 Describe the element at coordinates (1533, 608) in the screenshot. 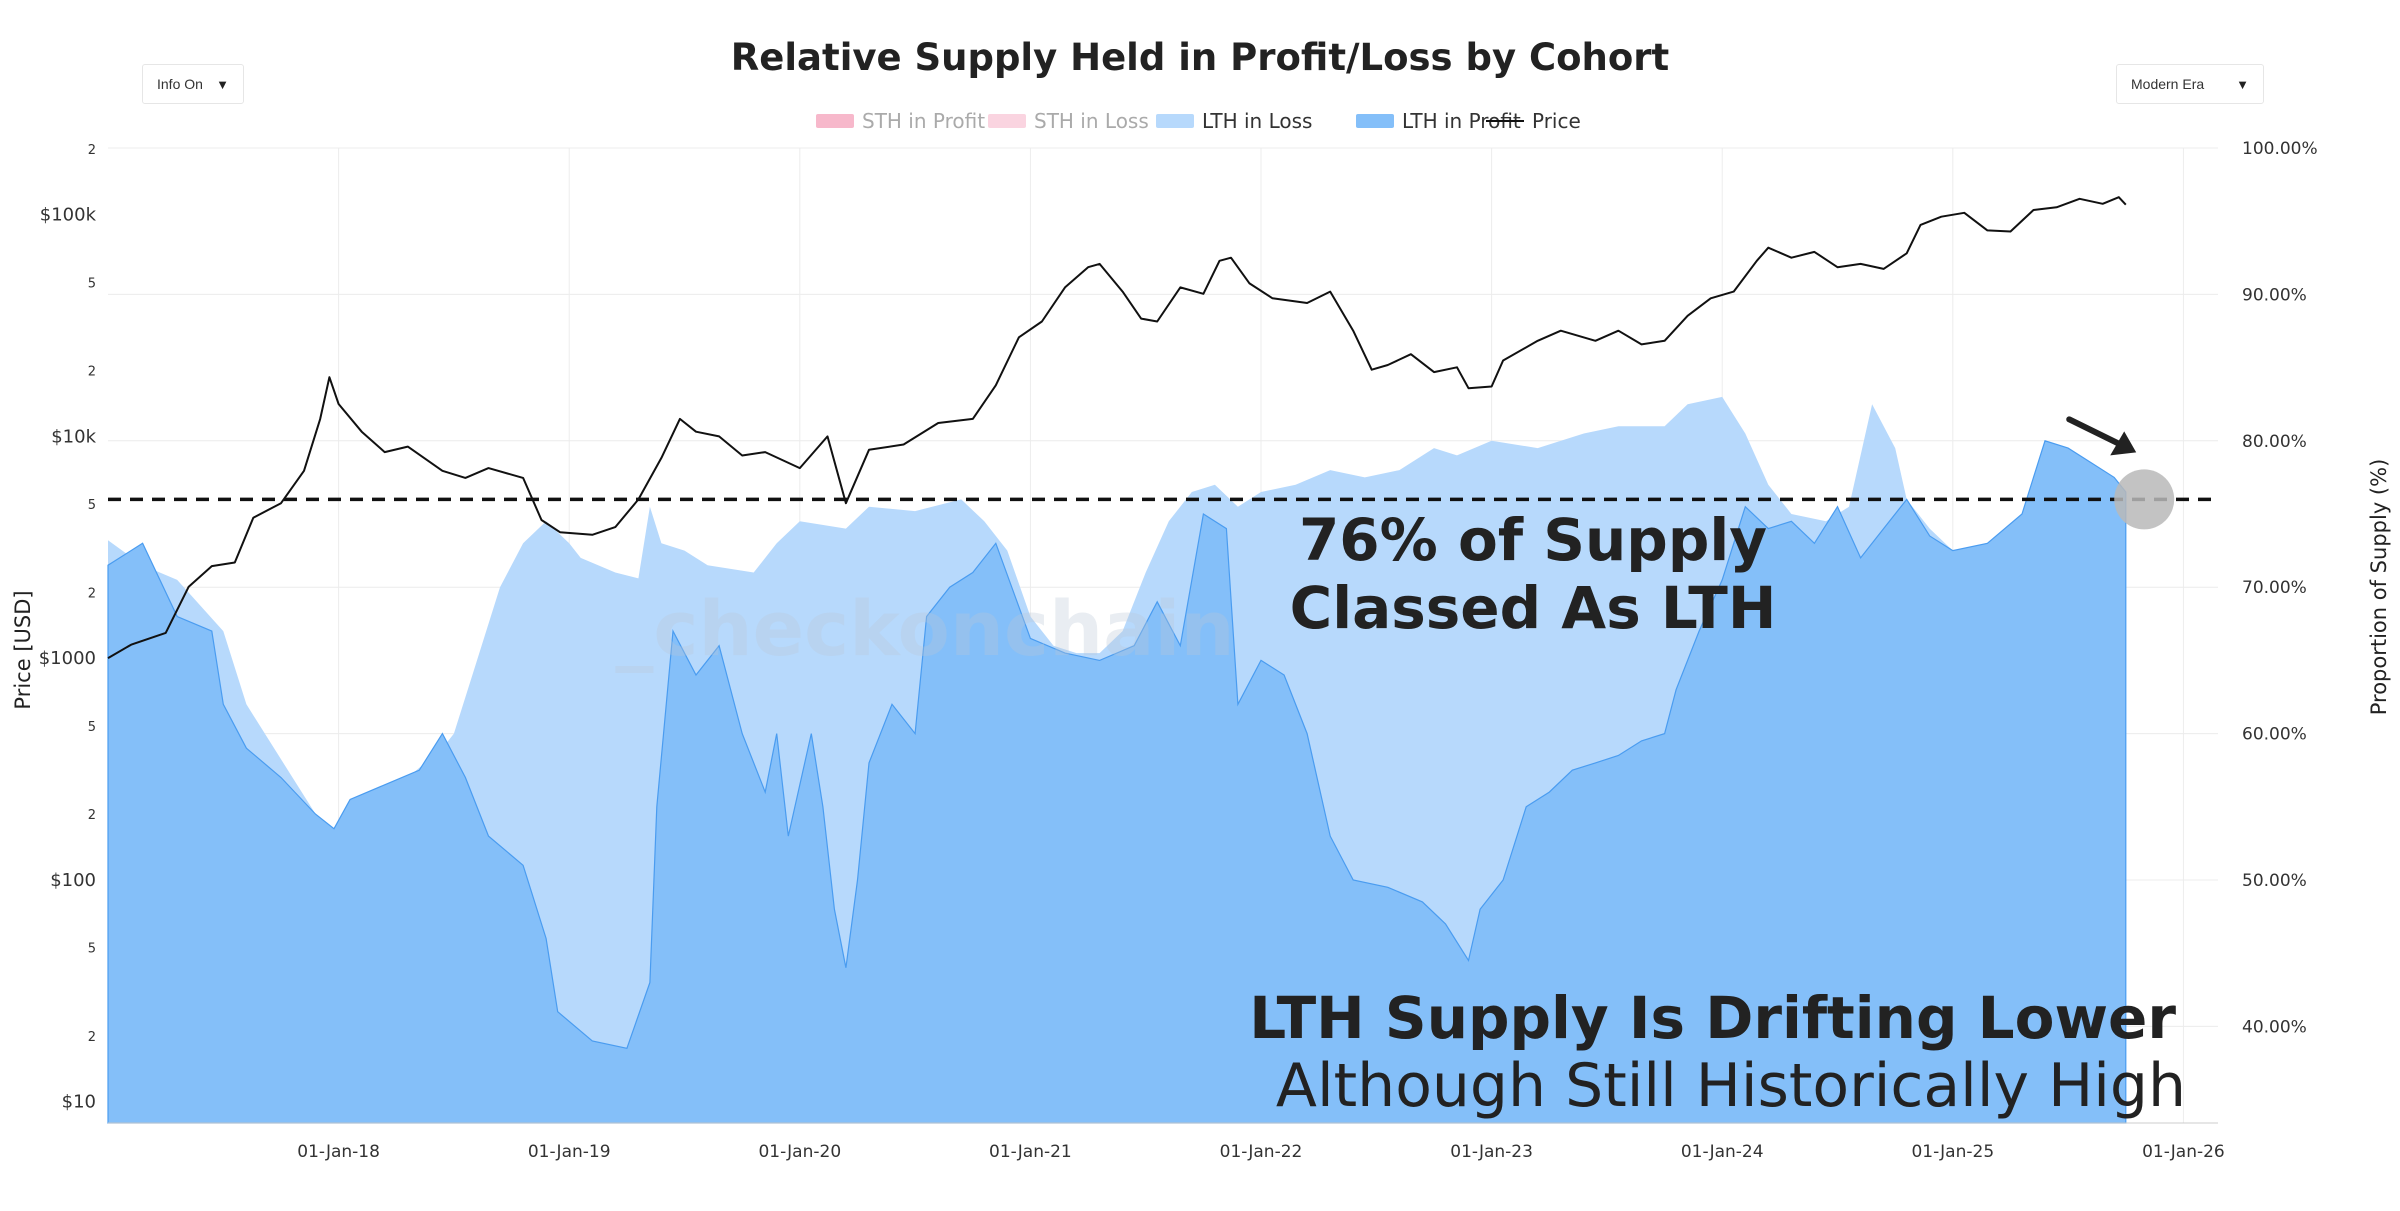

I see `annotation-lth-share-line2: Classed As LTH` at that location.